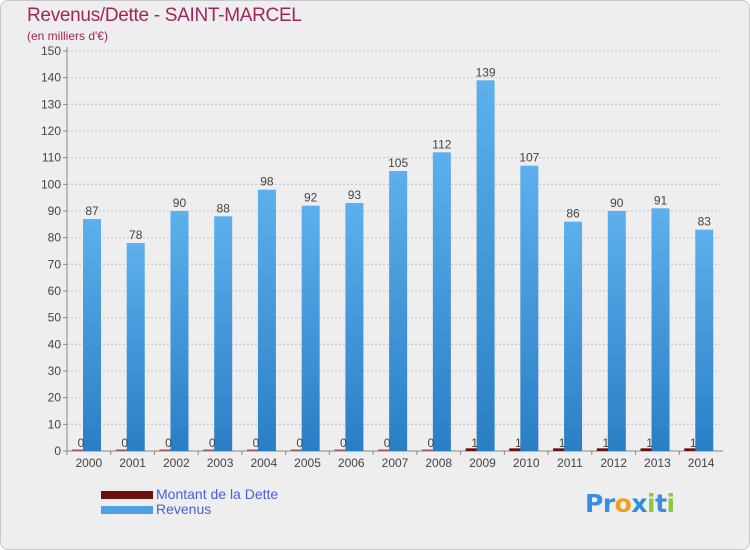 The width and height of the screenshot is (750, 550). Describe the element at coordinates (67, 36) in the screenshot. I see `chart-subtitle: (en milliers d'€)` at that location.